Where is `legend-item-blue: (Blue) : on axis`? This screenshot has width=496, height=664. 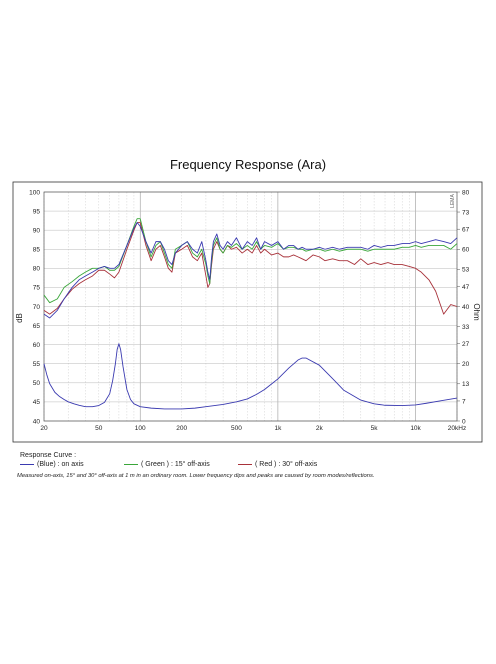 legend-item-blue: (Blue) : on axis is located at coordinates (52, 464).